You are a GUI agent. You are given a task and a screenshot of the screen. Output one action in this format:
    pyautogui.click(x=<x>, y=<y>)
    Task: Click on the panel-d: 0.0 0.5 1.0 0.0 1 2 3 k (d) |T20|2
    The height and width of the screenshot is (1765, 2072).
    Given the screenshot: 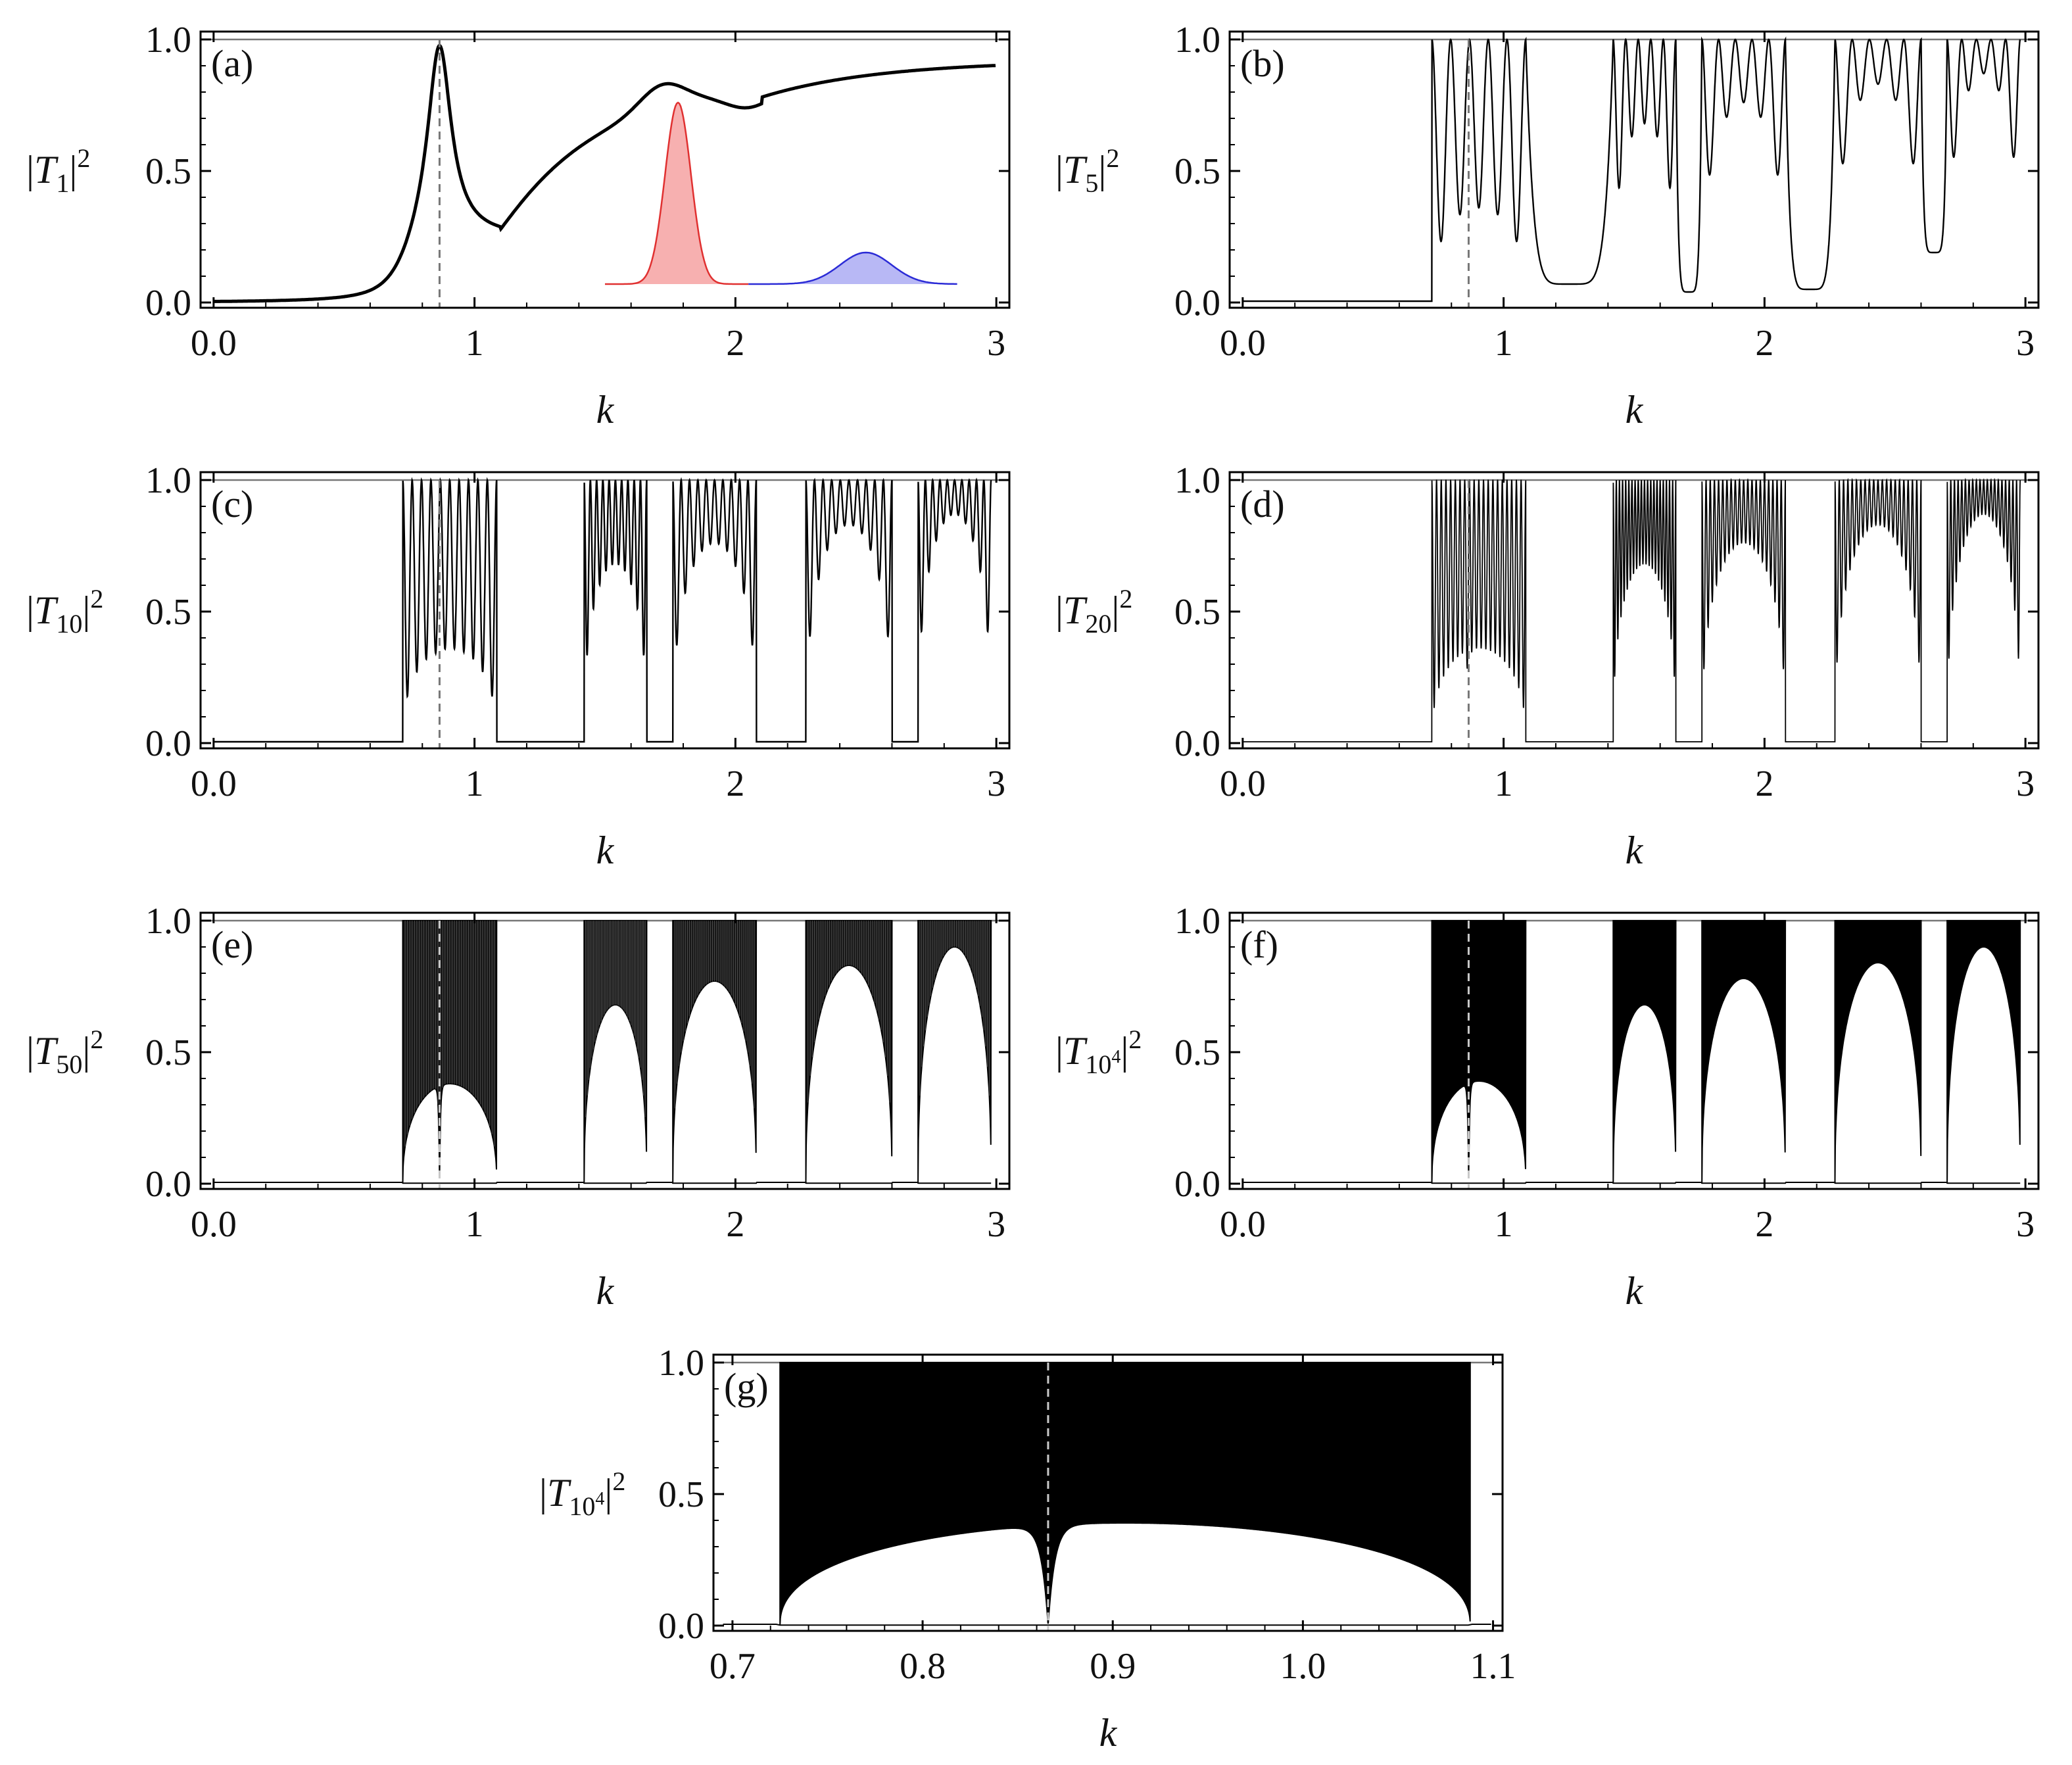 What is the action you would take?
    pyautogui.click(x=1548, y=666)
    